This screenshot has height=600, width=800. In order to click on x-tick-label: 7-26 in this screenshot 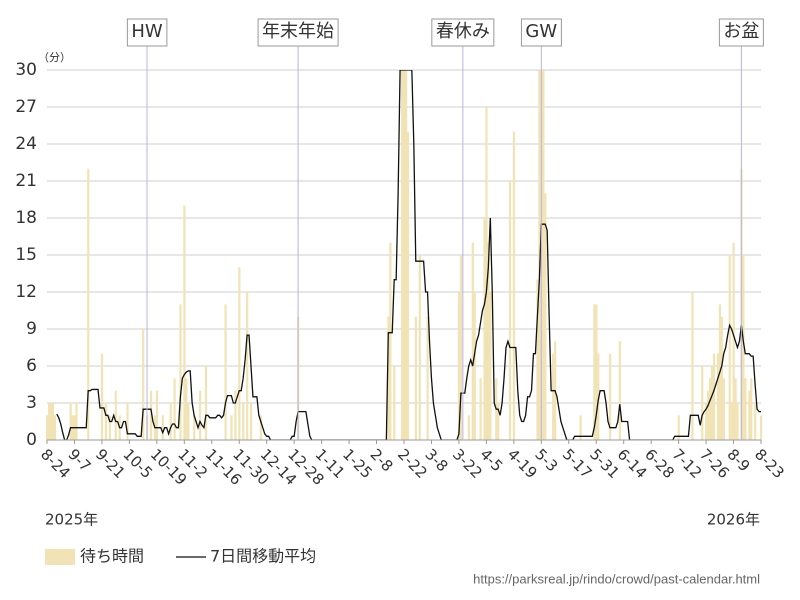, I will do `click(714, 463)`.